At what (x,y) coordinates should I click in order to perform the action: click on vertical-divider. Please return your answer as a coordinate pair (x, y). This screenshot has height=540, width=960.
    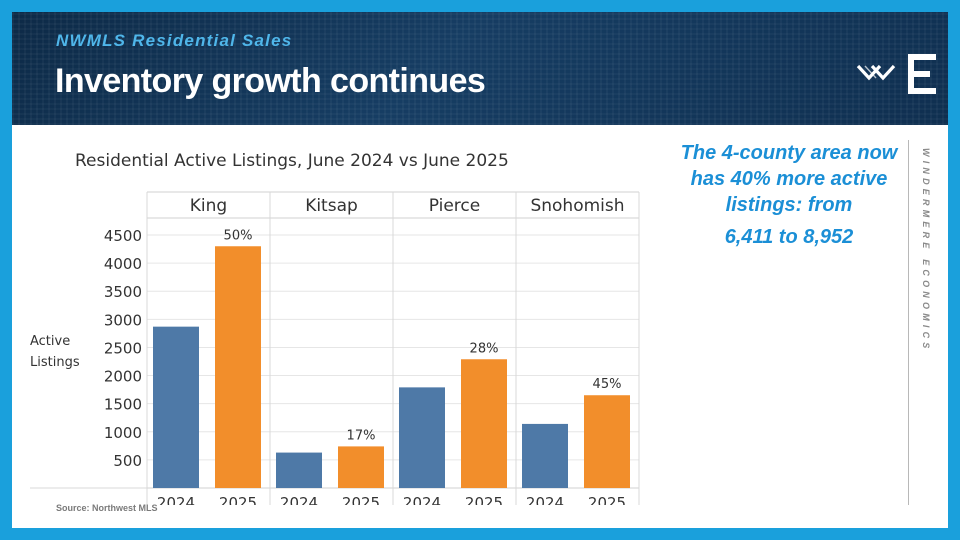
    Looking at the image, I should click on (908, 322).